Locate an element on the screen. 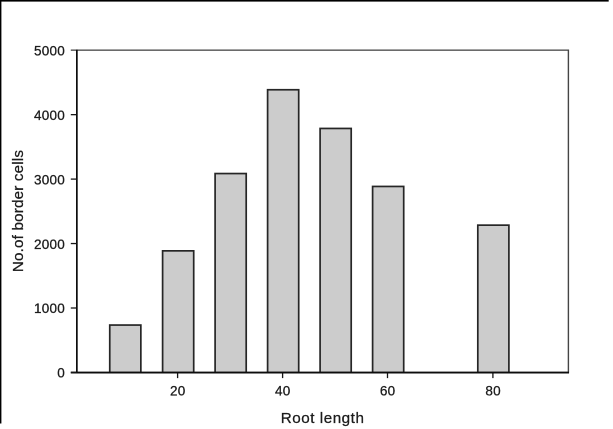 The height and width of the screenshot is (429, 613). svg-text: 1000 is located at coordinates (49, 308).